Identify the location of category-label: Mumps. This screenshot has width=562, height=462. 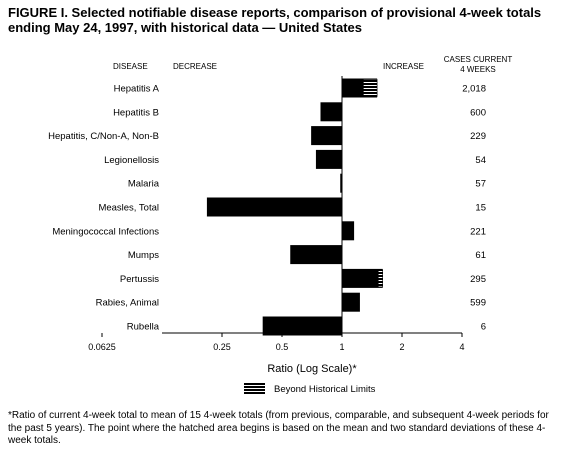
(143, 255).